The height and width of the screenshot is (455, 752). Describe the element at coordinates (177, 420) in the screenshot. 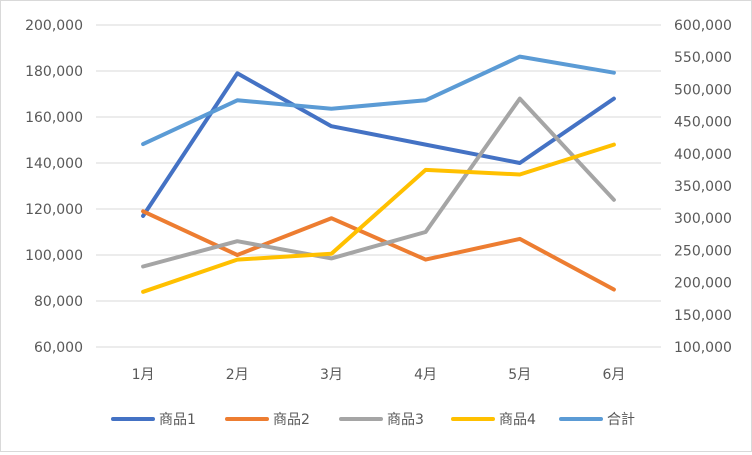

I see `legend-label: 商品1` at that location.